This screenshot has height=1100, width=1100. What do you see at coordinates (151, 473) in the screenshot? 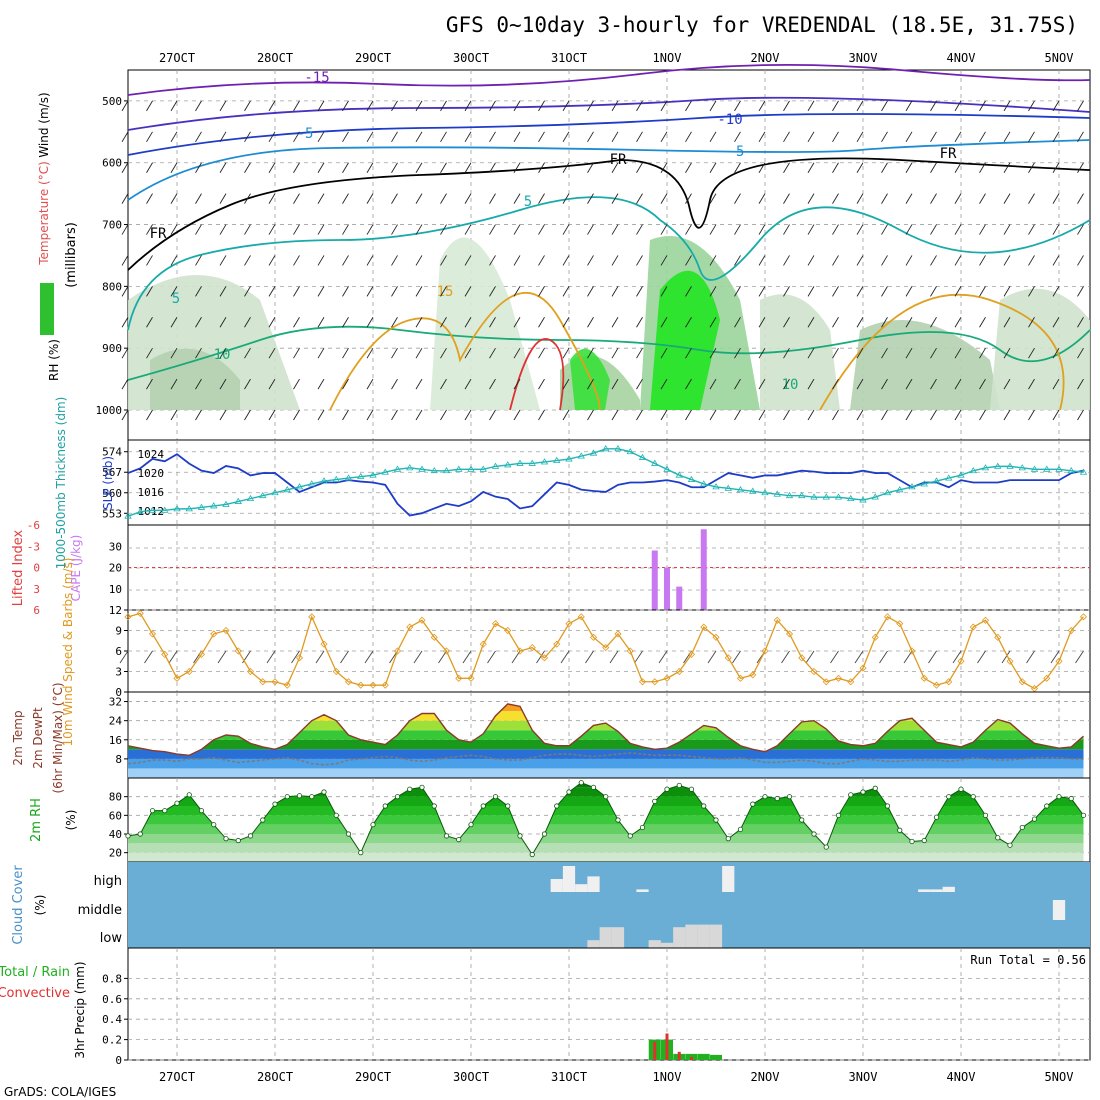
I see `slp-tick-label: 1020` at bounding box center [151, 473].